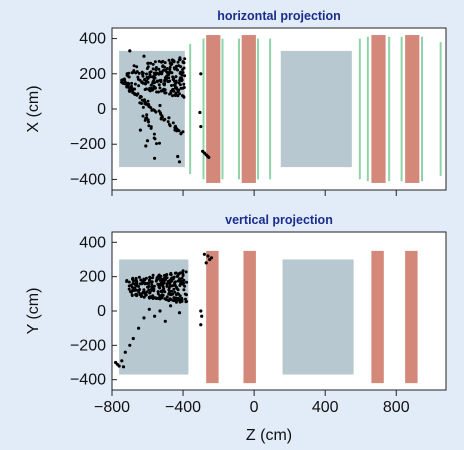 The height and width of the screenshot is (450, 464). Describe the element at coordinates (92, 277) in the screenshot. I see `y-tick-label: 200` at that location.